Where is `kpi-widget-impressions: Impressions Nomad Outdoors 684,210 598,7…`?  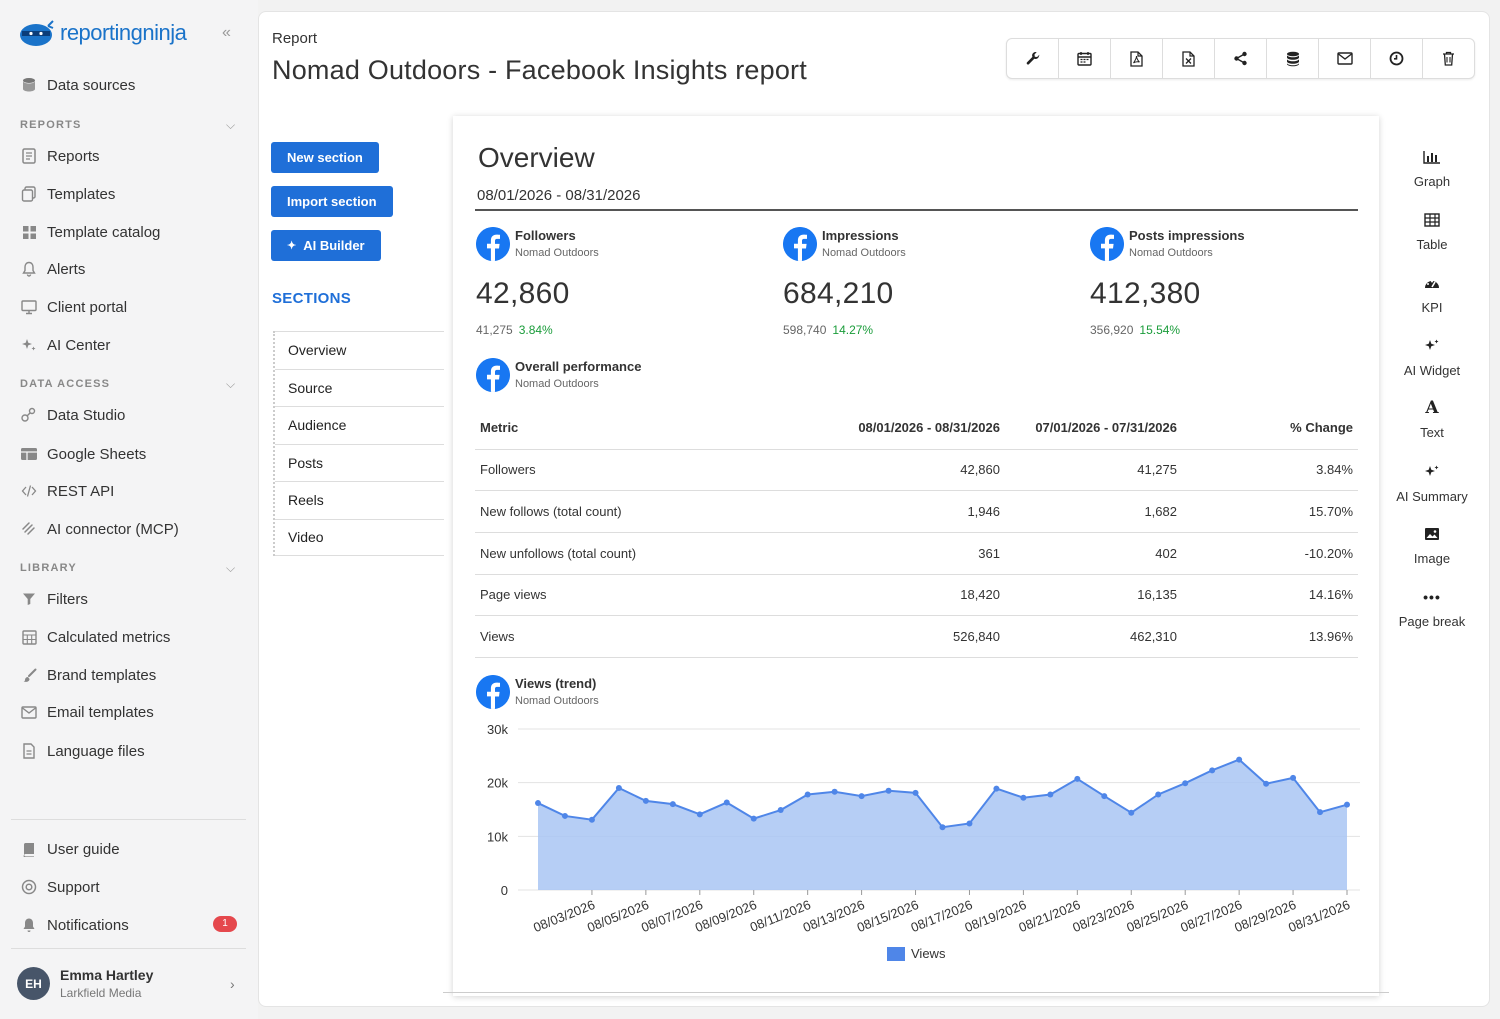
kpi-widget-impressions: Impressions Nomad Outdoors 684,210 598,7… is located at coordinates (928, 282).